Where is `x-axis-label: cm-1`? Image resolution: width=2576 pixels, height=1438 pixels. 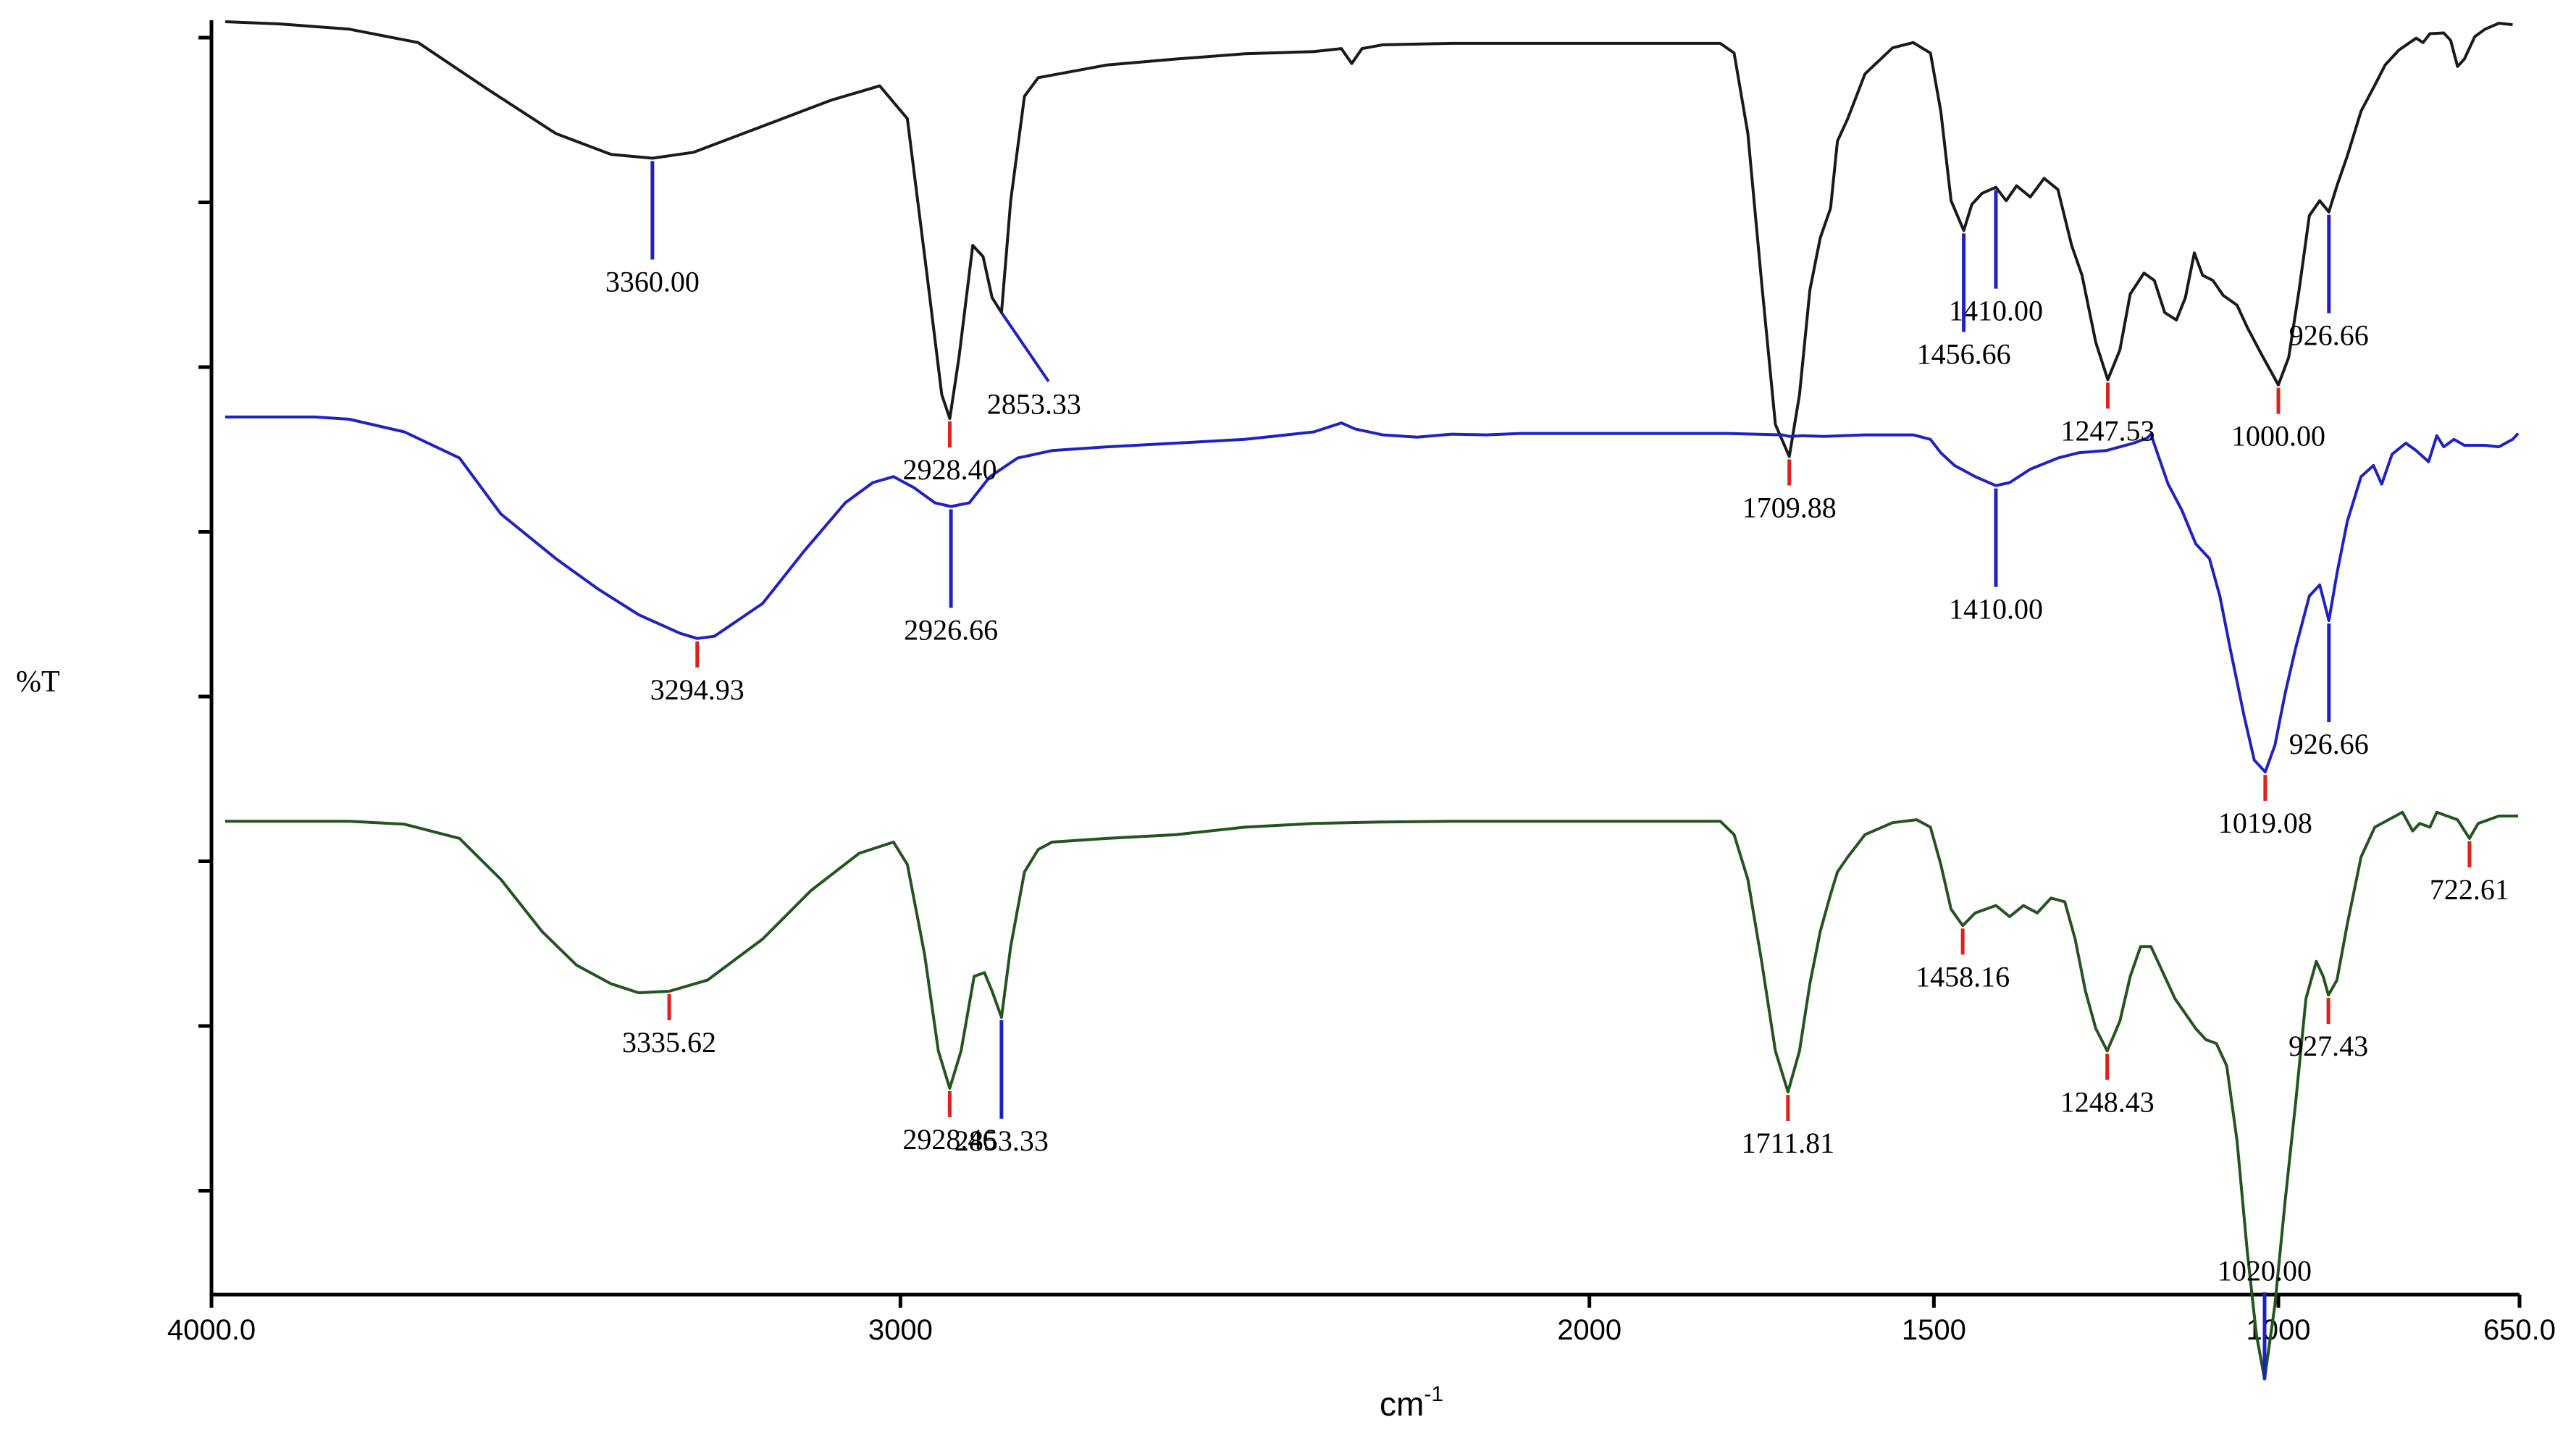
x-axis-label: cm-1 is located at coordinates (1411, 1402).